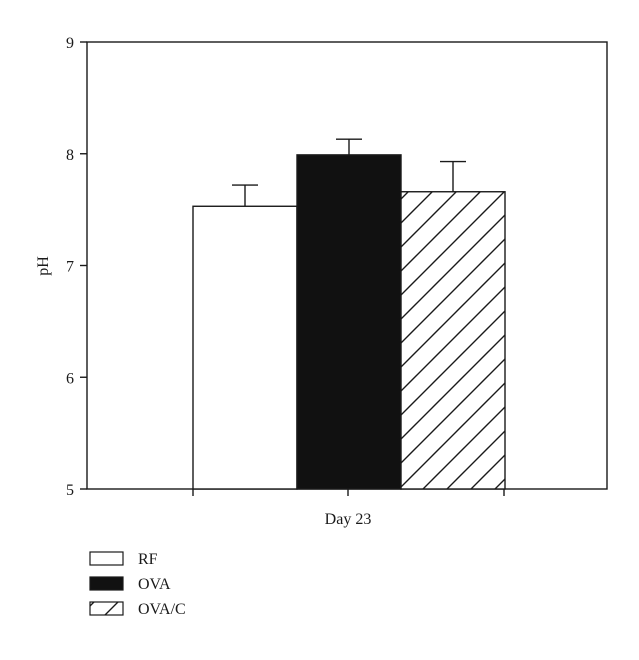 This screenshot has width=639, height=660. What do you see at coordinates (70, 490) in the screenshot?
I see `y-tick-label: 5` at bounding box center [70, 490].